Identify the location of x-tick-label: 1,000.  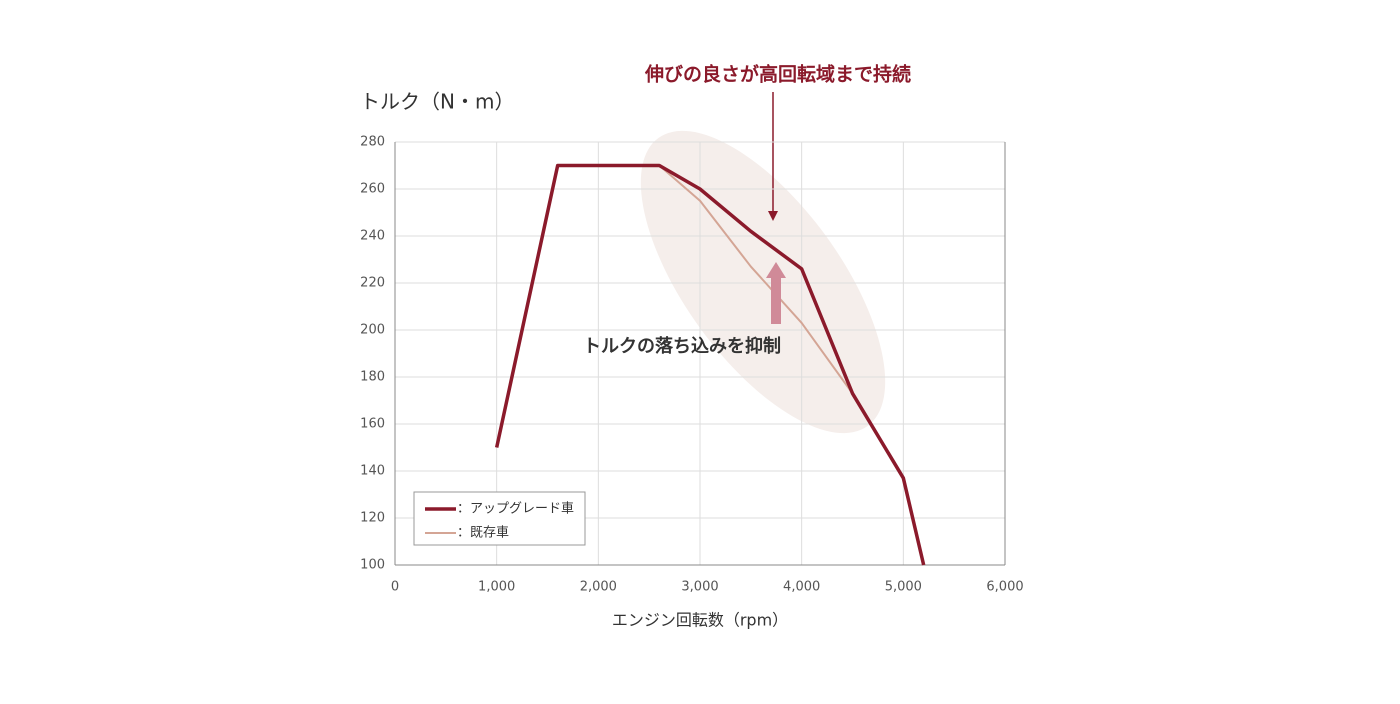
(496, 587).